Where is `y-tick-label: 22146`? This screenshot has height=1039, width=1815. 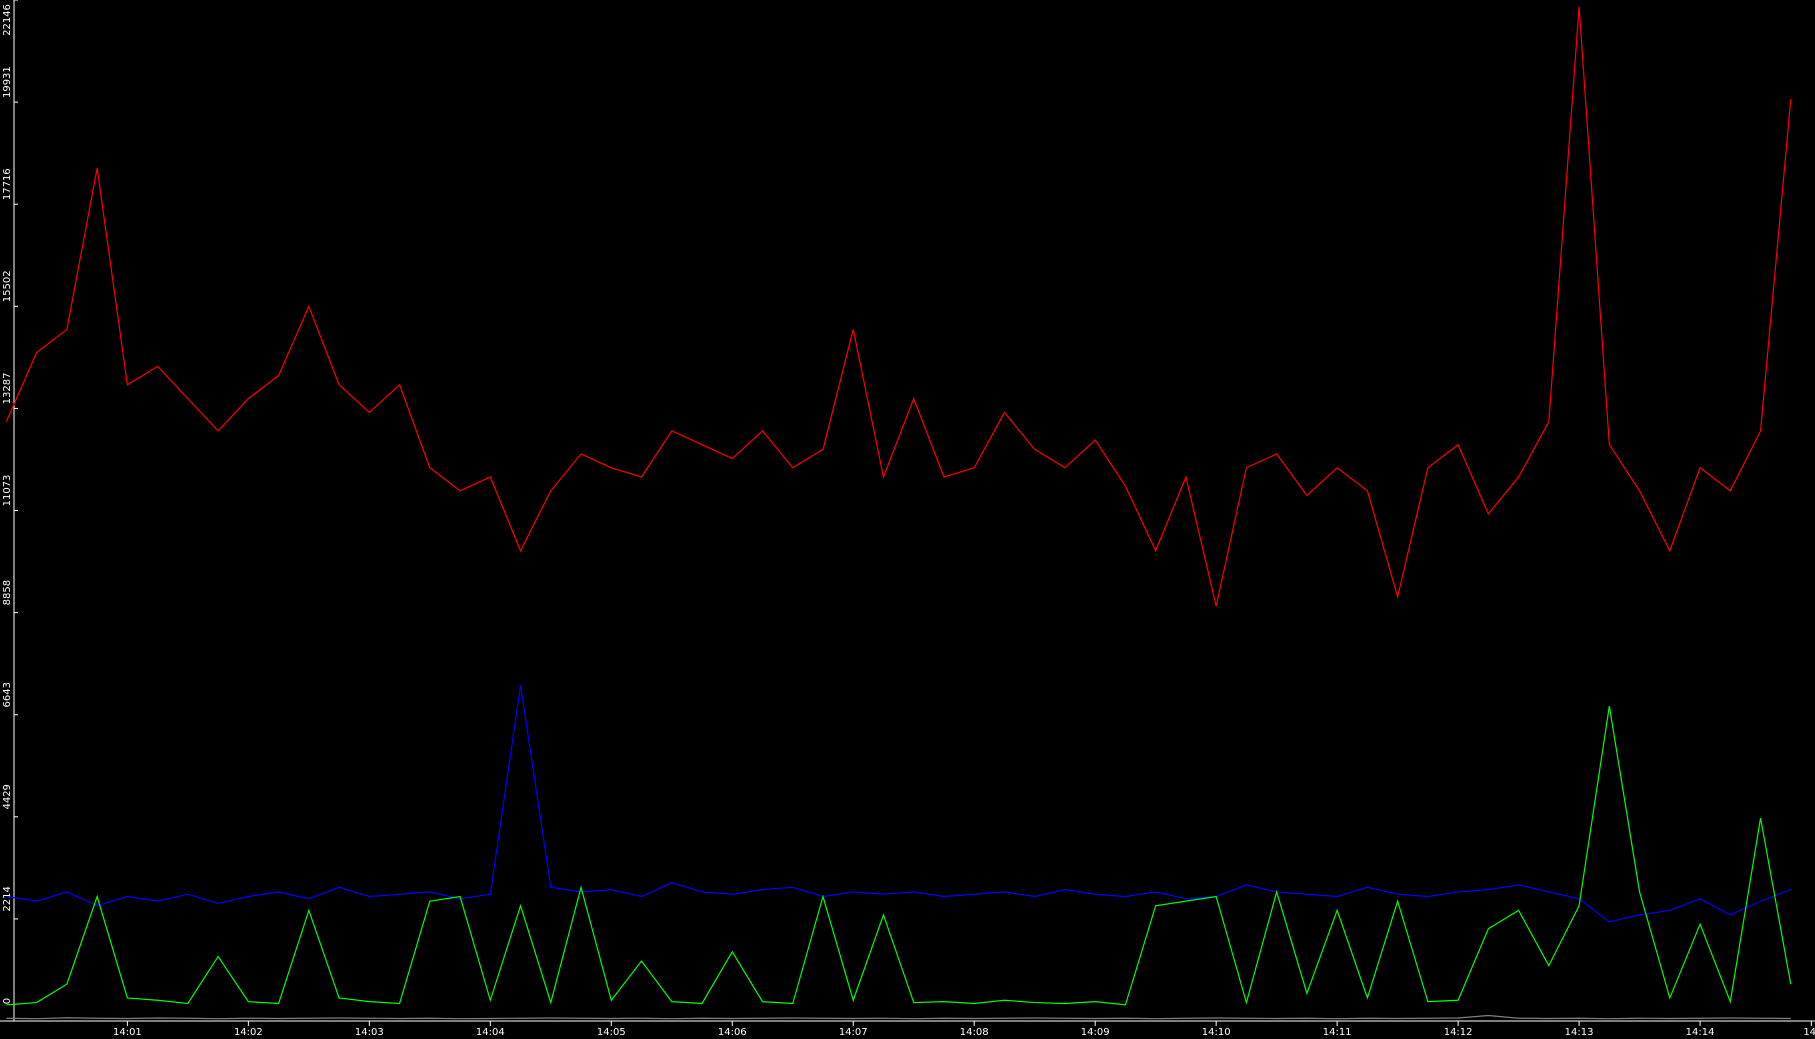
y-tick-label: 22146 is located at coordinates (7, 20).